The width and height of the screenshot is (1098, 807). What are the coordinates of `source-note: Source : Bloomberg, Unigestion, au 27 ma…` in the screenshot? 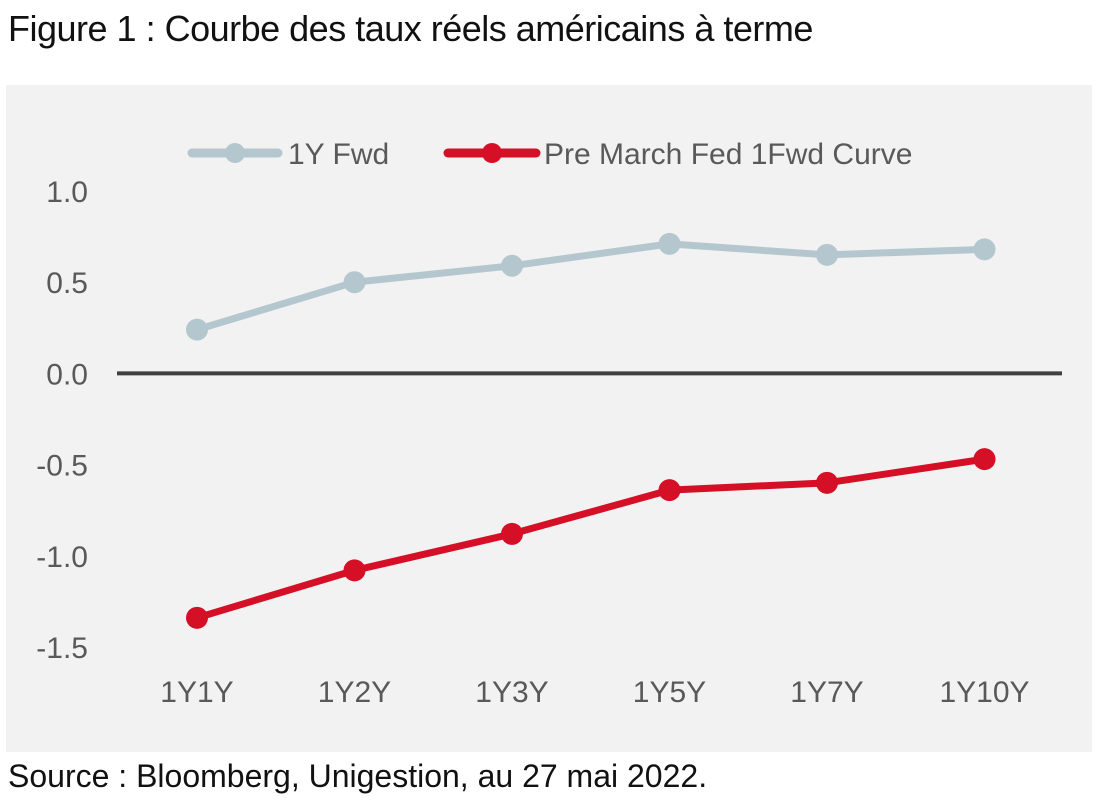 It's located at (358, 776).